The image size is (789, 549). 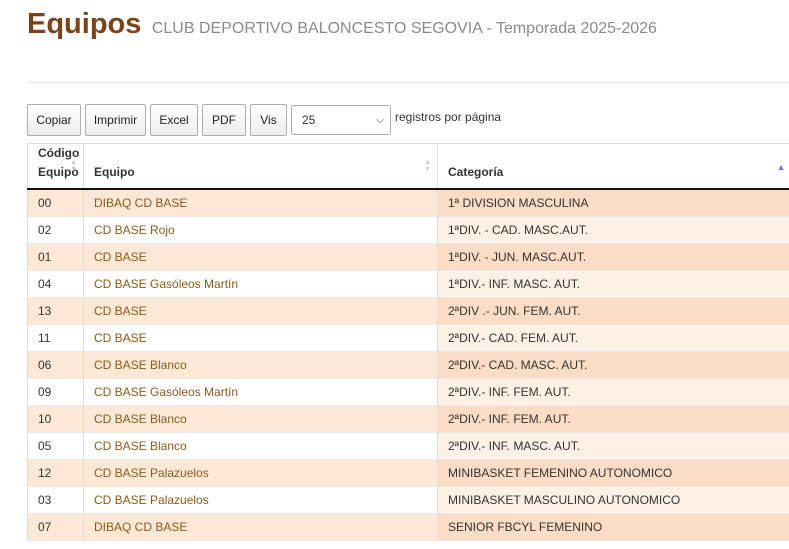 I want to click on category-cell: MINIBASKET MASCULINO AUTONOMICO, so click(x=613, y=500).